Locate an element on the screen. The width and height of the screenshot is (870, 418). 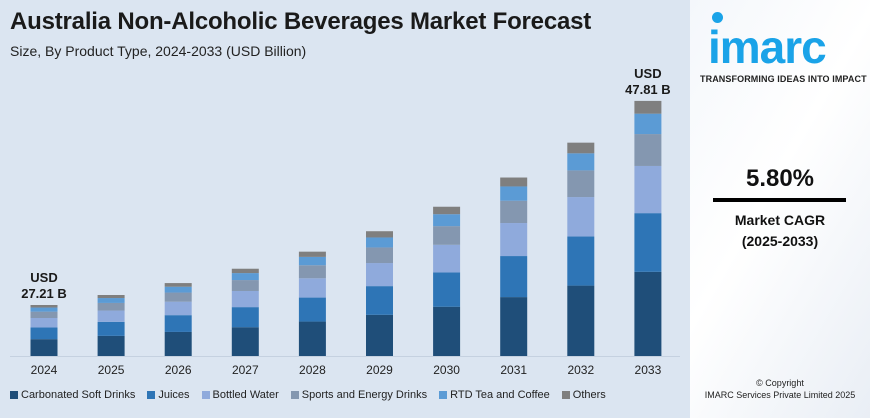
logo-dot-icon is located at coordinates (717, 17).